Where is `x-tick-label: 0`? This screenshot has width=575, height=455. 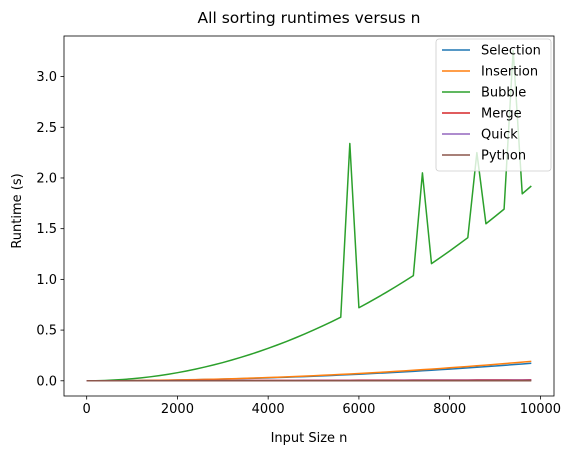
x-tick-label: 0 is located at coordinates (87, 409).